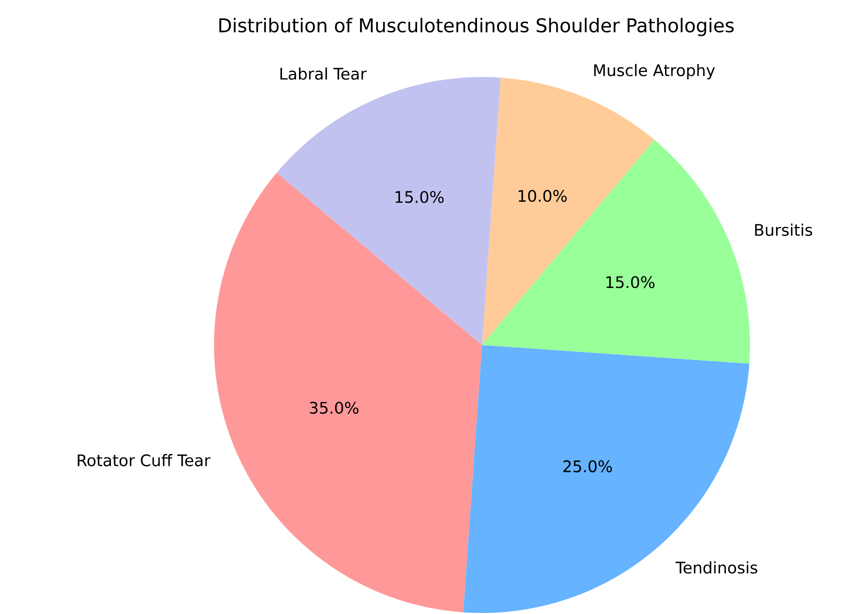  What do you see at coordinates (587, 466) in the screenshot?
I see `data-label: 25.0%` at bounding box center [587, 466].